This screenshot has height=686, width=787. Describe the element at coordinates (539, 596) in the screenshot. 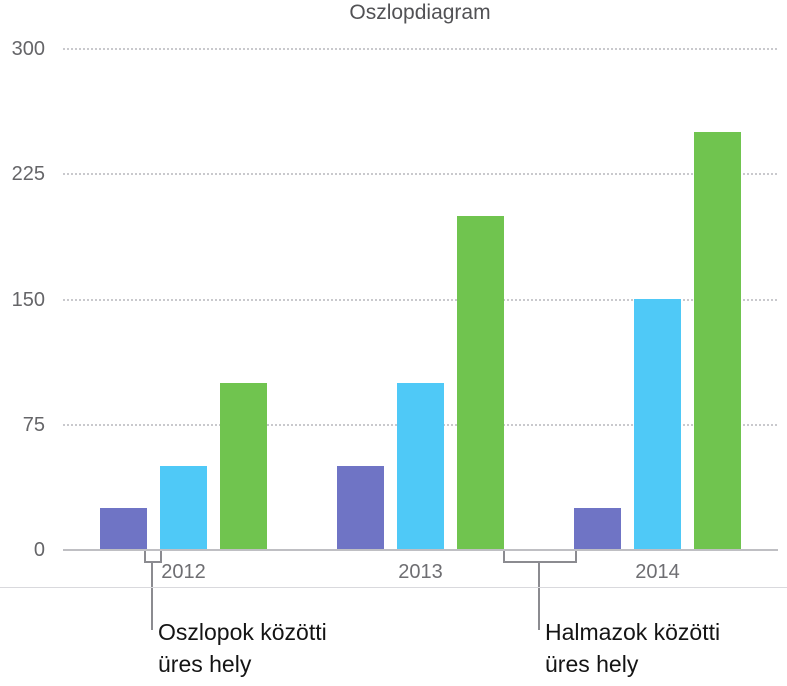

I see `clusters-gap-leader-line` at that location.